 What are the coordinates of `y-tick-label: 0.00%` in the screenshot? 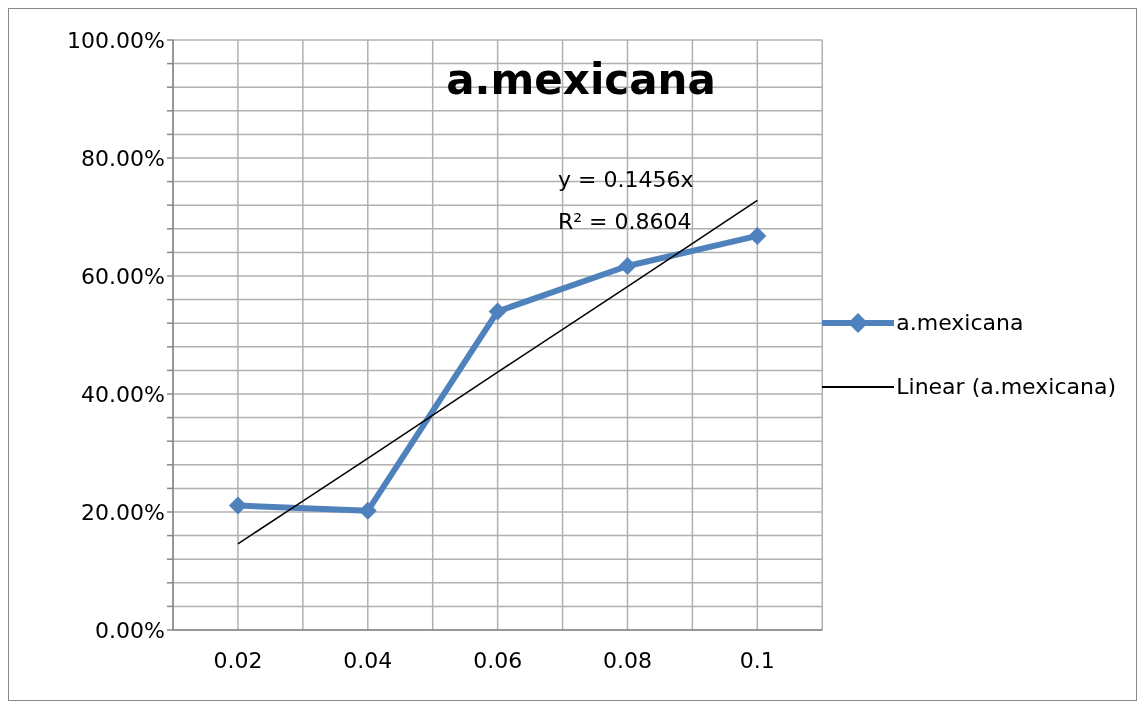 It's located at (130, 630).